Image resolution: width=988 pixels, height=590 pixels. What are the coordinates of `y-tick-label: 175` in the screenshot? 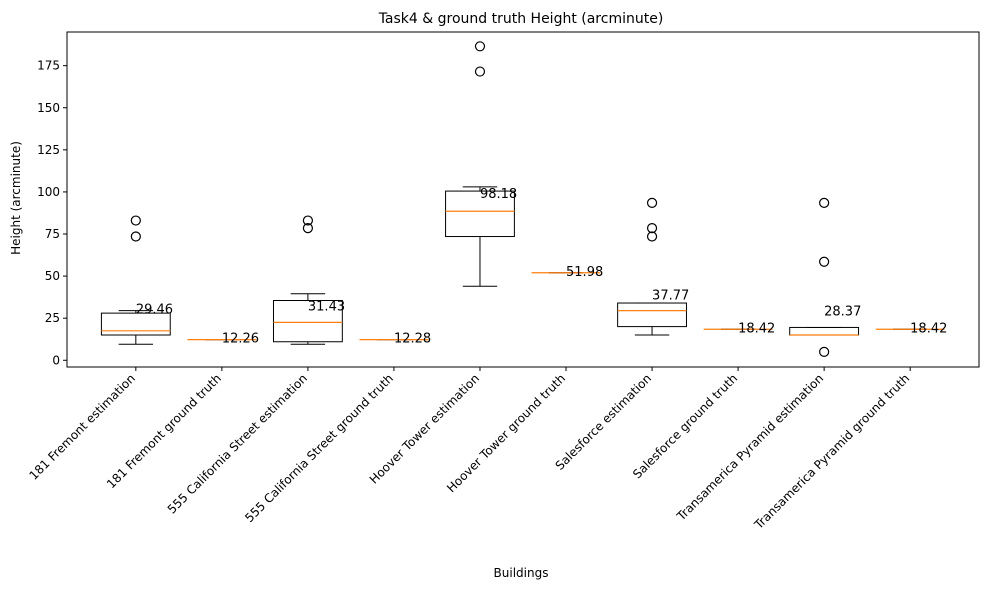 It's located at (48, 66).